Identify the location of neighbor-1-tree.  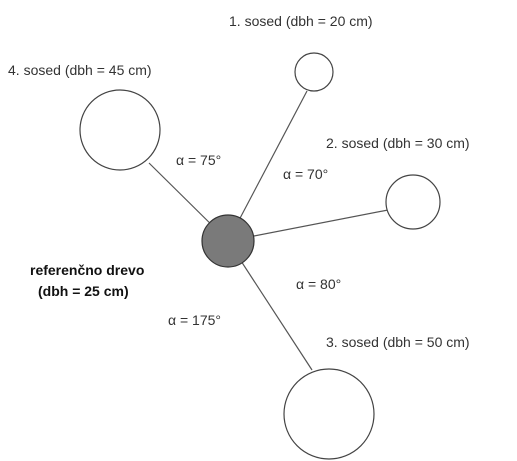
(314, 72).